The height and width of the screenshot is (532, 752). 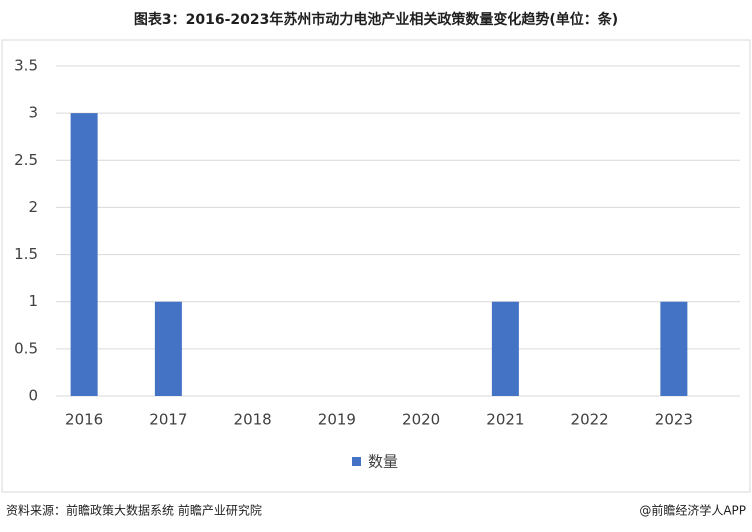 I want to click on y-tick-label: 1.5, so click(x=26, y=254).